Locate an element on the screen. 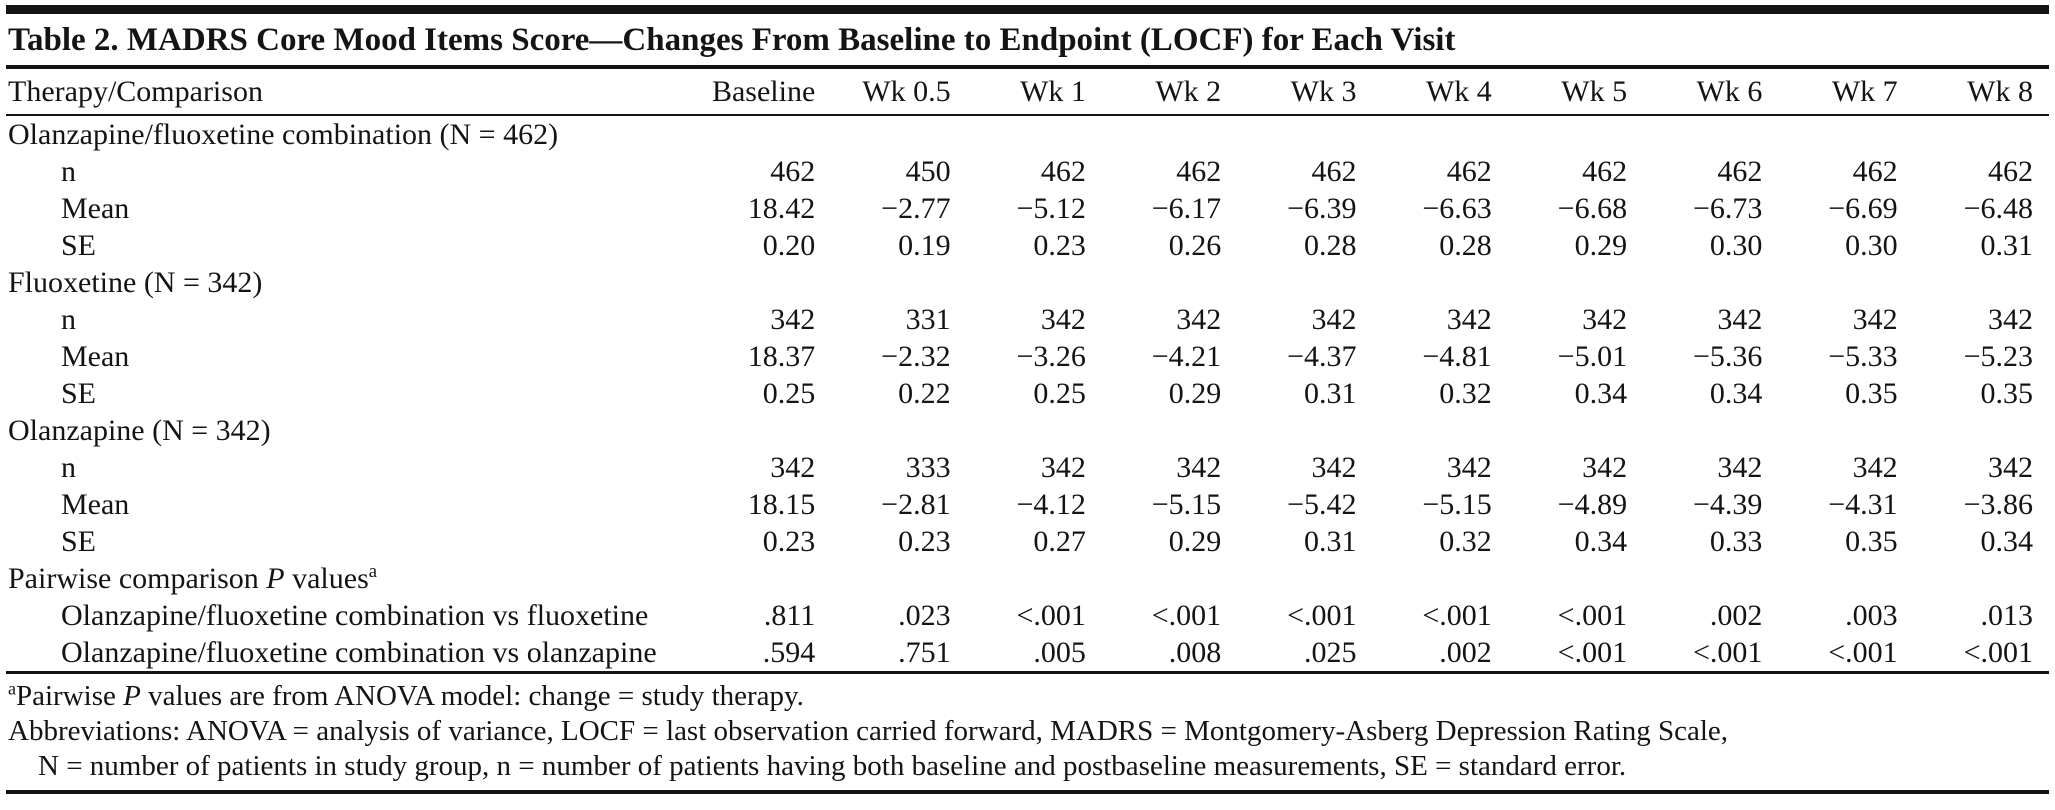  value-cell: 18.42 is located at coordinates (781, 208).